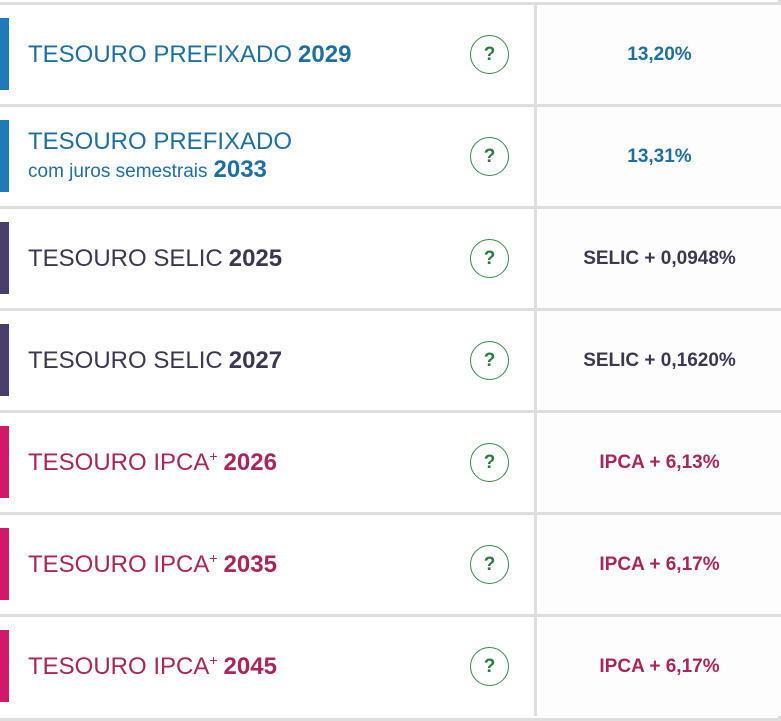 The image size is (781, 721). Describe the element at coordinates (255, 360) in the screenshot. I see `year: 2027` at that location.